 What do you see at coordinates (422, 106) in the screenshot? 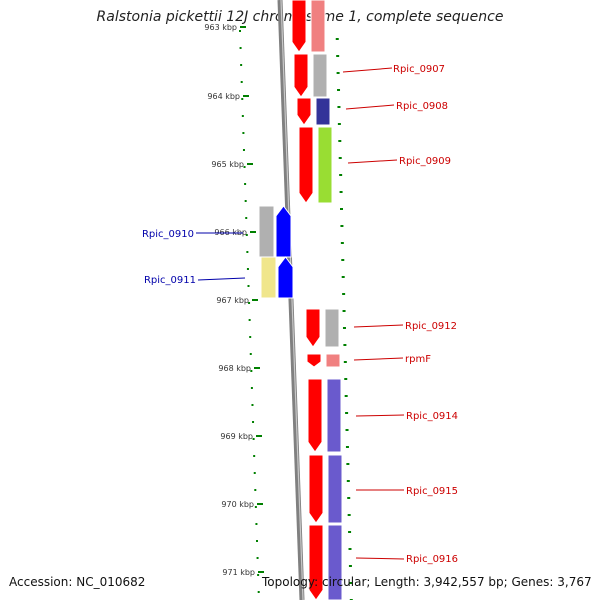
I see `gene-label: Rpic_0908` at bounding box center [422, 106].